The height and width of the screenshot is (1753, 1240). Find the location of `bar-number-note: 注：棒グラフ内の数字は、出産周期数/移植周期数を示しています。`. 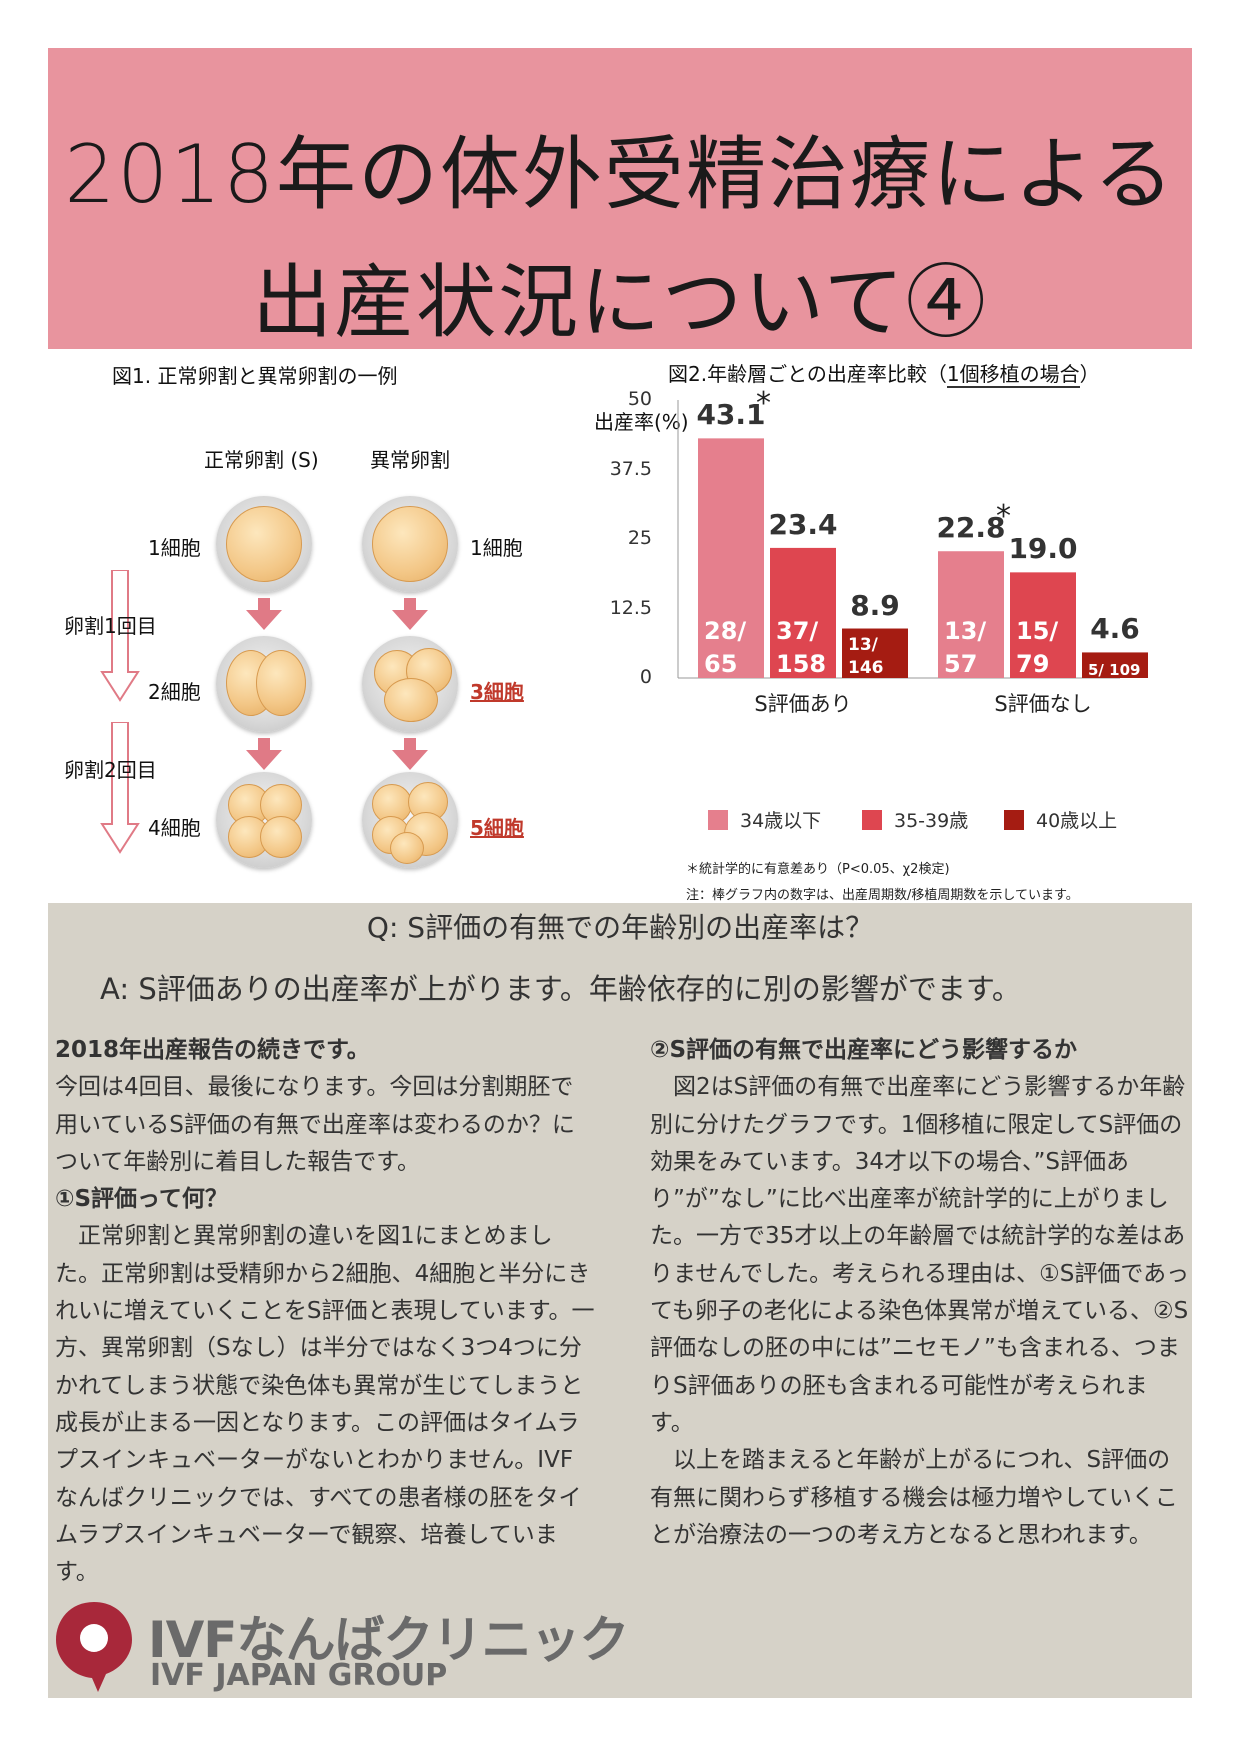

bar-number-note: 注：棒グラフ内の数字は、出産周期数/移植周期数を示しています。 is located at coordinates (882, 895).